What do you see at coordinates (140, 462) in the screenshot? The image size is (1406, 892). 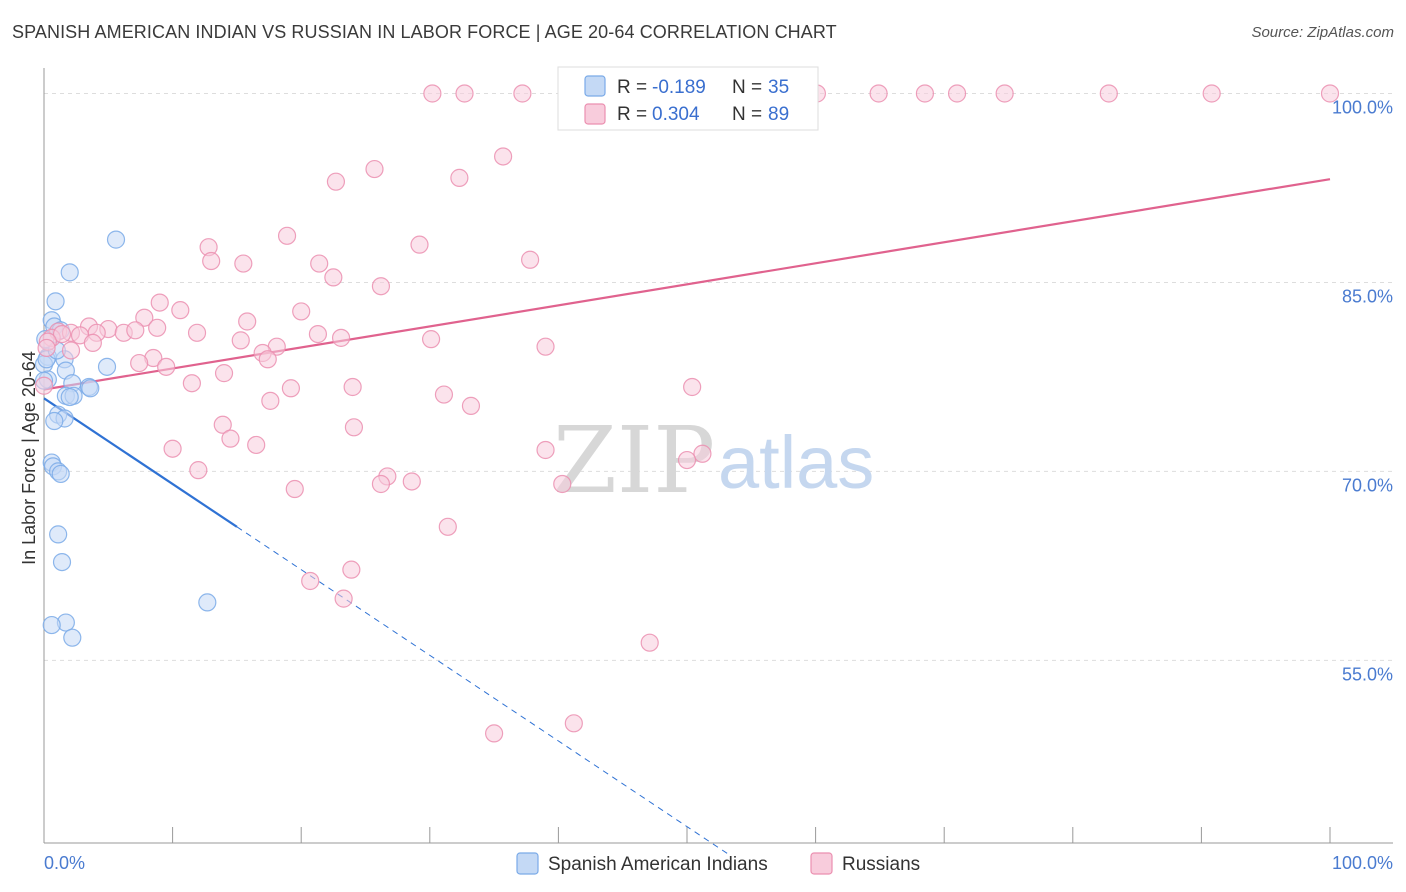 I see `spanish-american-indian-trend-line` at bounding box center [140, 462].